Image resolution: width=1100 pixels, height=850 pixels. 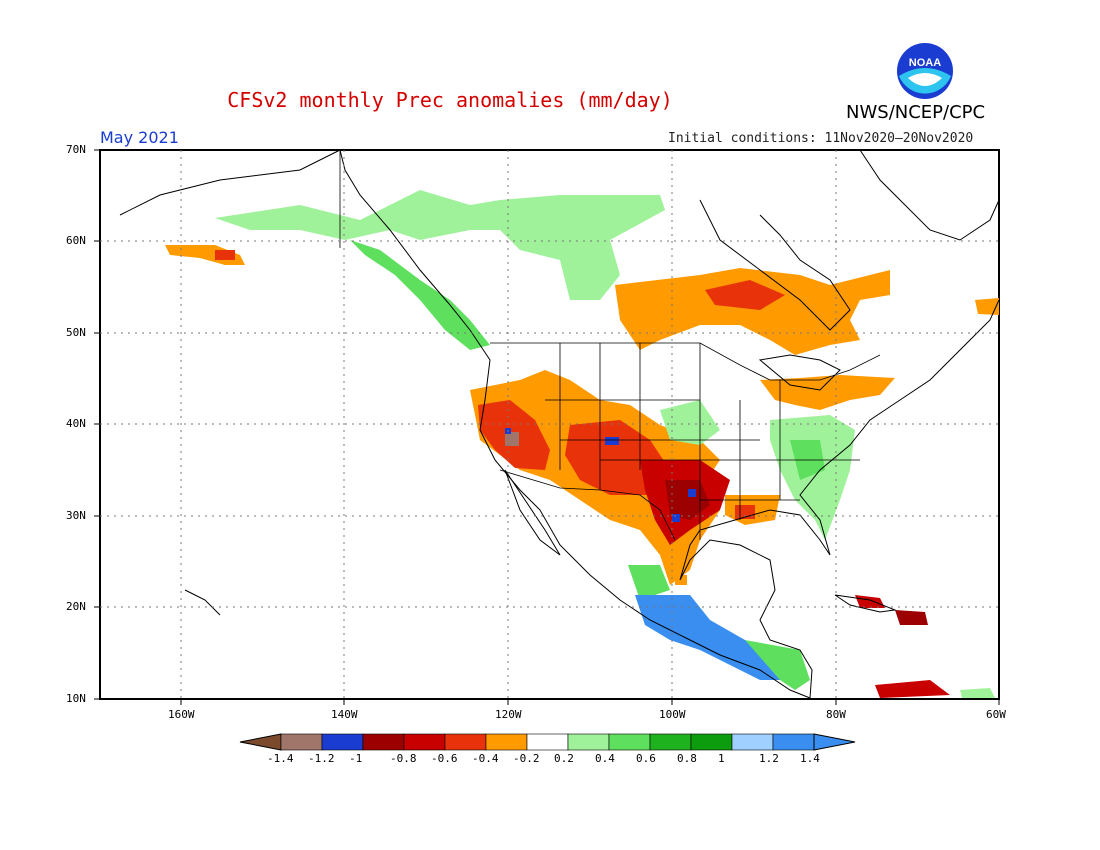 I want to click on forecast-period: May 2021, so click(x=139, y=137).